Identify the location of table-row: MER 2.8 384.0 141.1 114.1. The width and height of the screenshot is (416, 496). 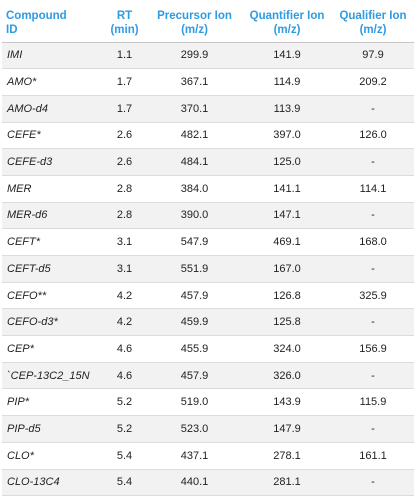
(208, 189).